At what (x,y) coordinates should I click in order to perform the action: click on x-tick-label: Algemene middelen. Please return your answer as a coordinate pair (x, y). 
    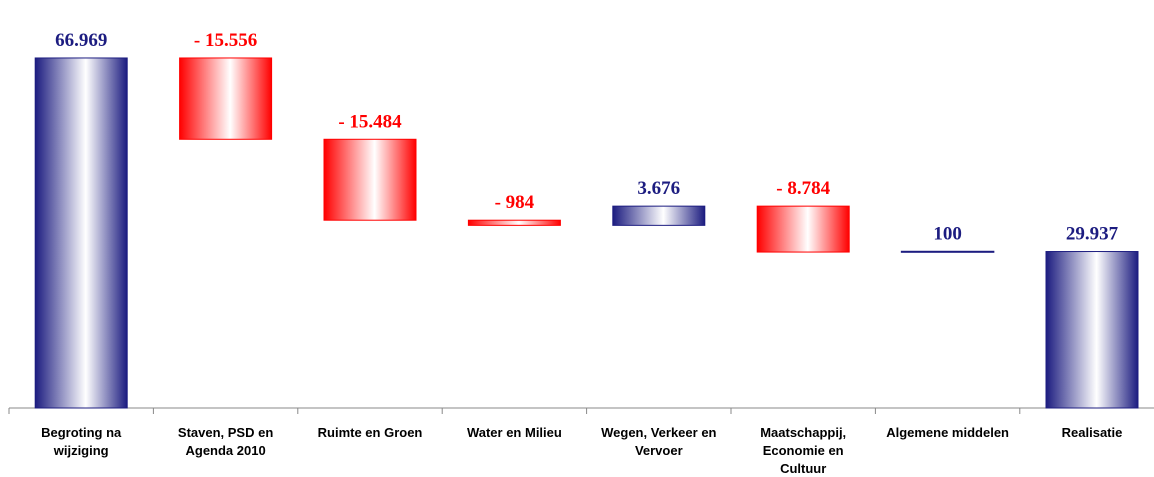
    Looking at the image, I should click on (947, 432).